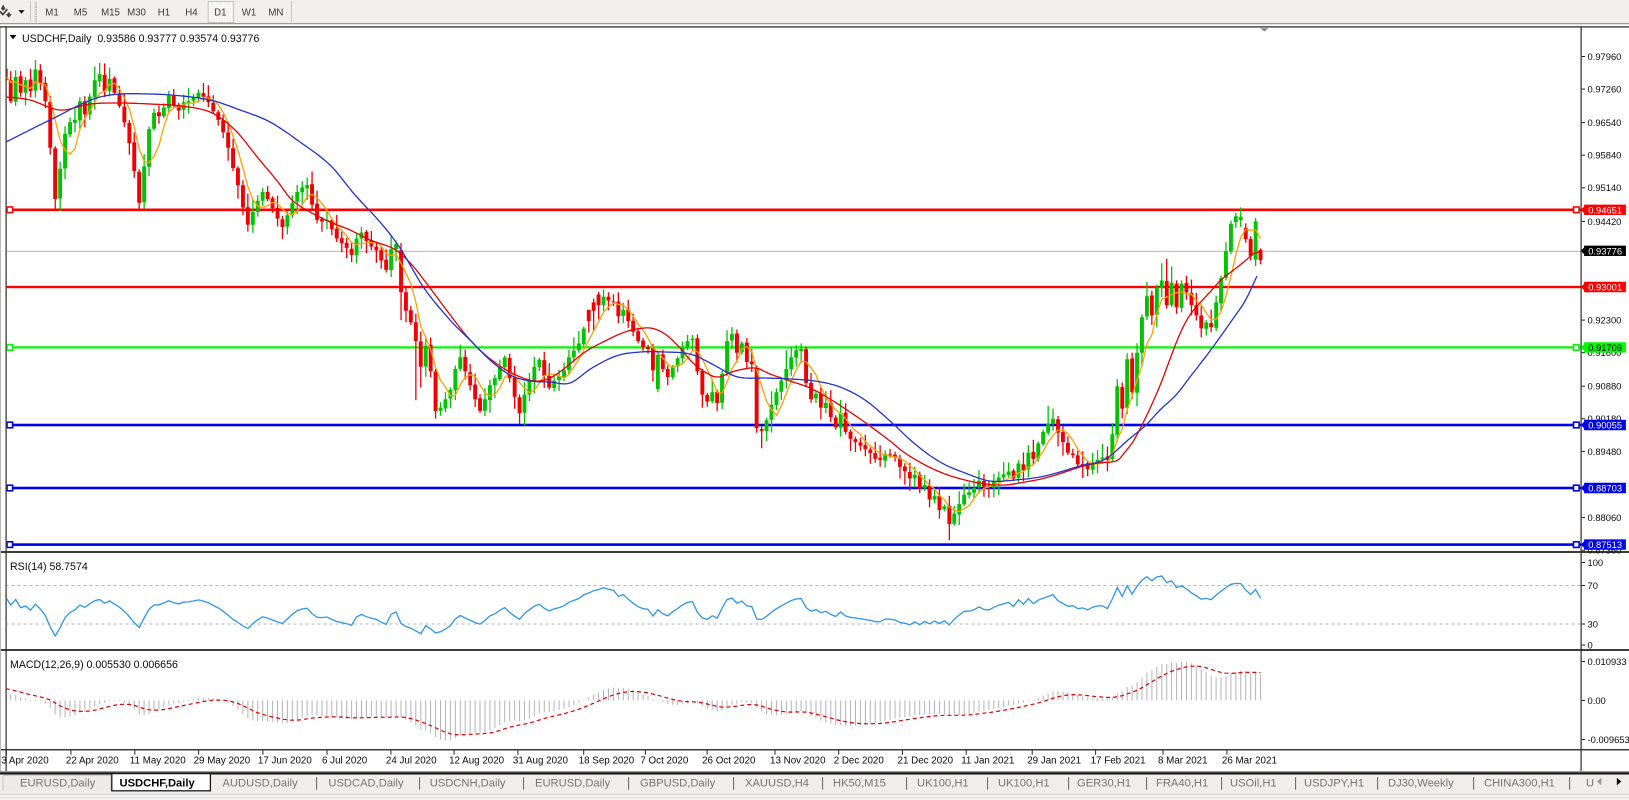 The height and width of the screenshot is (800, 1629). Describe the element at coordinates (859, 761) in the screenshot. I see `svg-text: 2 Dec 2020` at that location.